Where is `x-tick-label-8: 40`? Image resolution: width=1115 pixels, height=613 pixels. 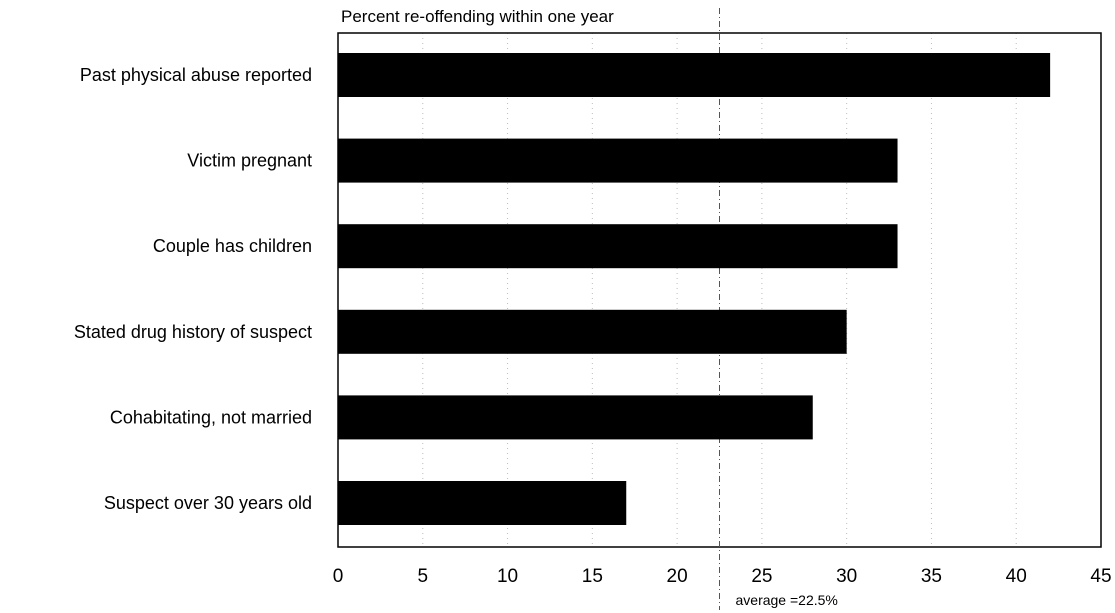
x-tick-label-8: 40 is located at coordinates (1016, 576).